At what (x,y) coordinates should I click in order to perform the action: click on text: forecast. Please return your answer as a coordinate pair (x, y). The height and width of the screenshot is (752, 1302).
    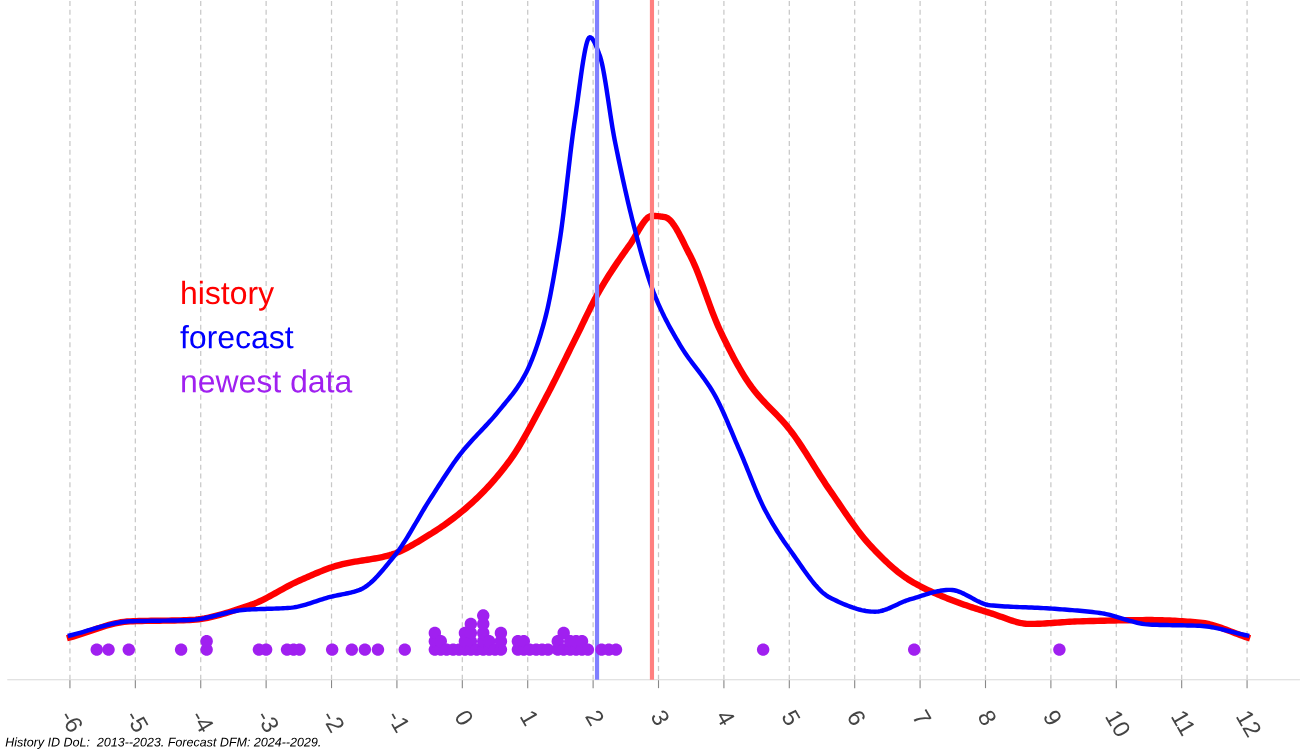
    Looking at the image, I should click on (237, 337).